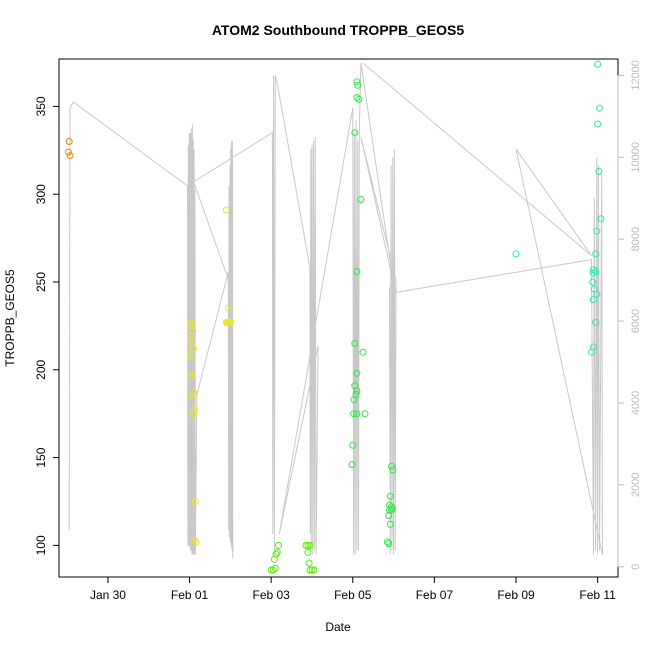 The width and height of the screenshot is (650, 655). Describe the element at coordinates (41, 194) in the screenshot. I see `y-tick-label: 300` at that location.